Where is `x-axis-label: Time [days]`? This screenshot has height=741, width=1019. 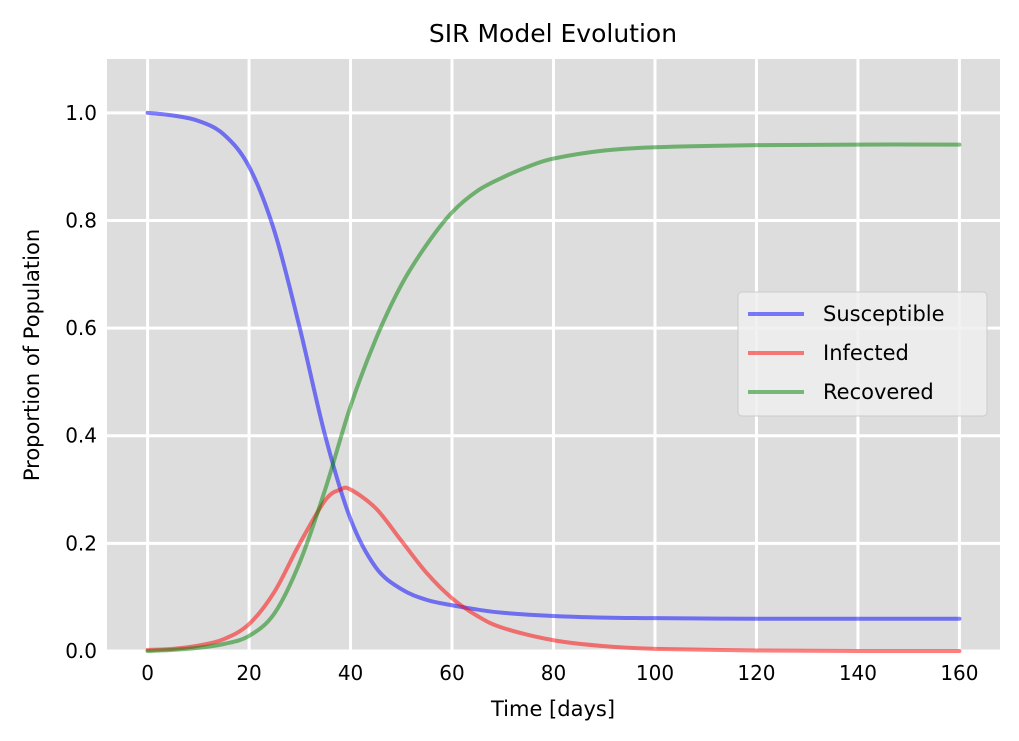
x-axis-label: Time [days] is located at coordinates (552, 709).